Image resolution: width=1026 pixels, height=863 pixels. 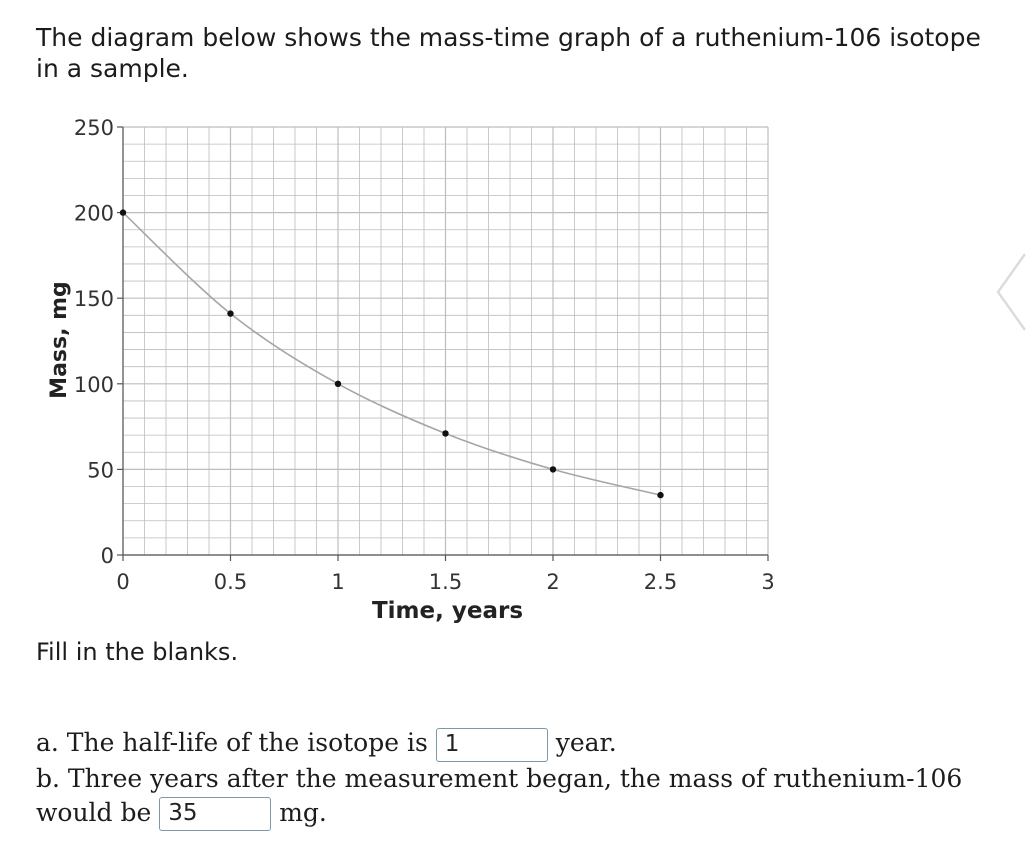 What do you see at coordinates (337, 582) in the screenshot?
I see `x-tick-label: 1` at bounding box center [337, 582].